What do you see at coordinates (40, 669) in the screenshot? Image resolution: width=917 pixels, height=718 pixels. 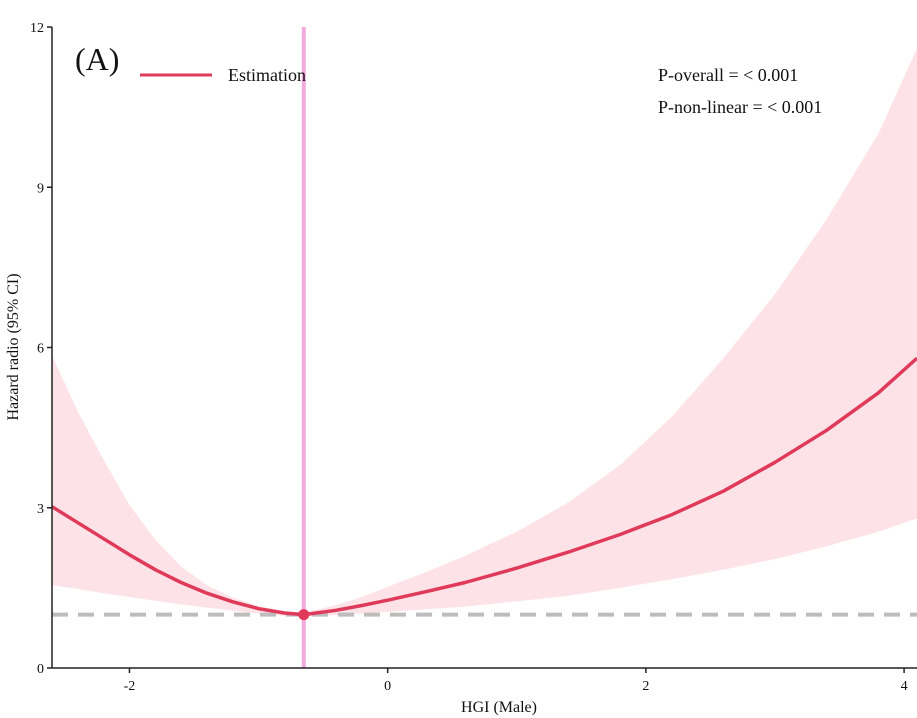 I see `y-tick-label: 0` at bounding box center [40, 669].